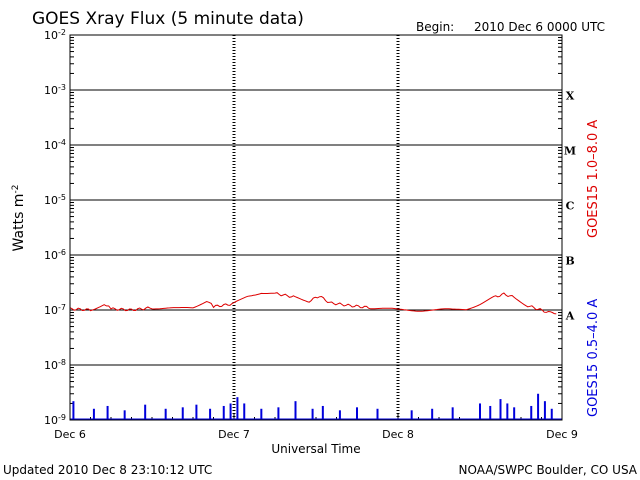  What do you see at coordinates (315, 449) in the screenshot?
I see `x-axis-label: Universal Time` at bounding box center [315, 449].